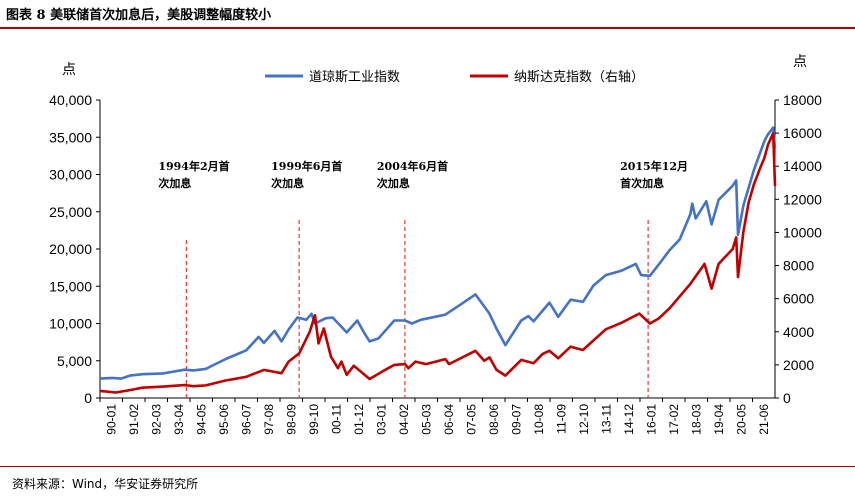  What do you see at coordinates (314, 419) in the screenshot?
I see `x-tick-label: 99-10` at bounding box center [314, 419].